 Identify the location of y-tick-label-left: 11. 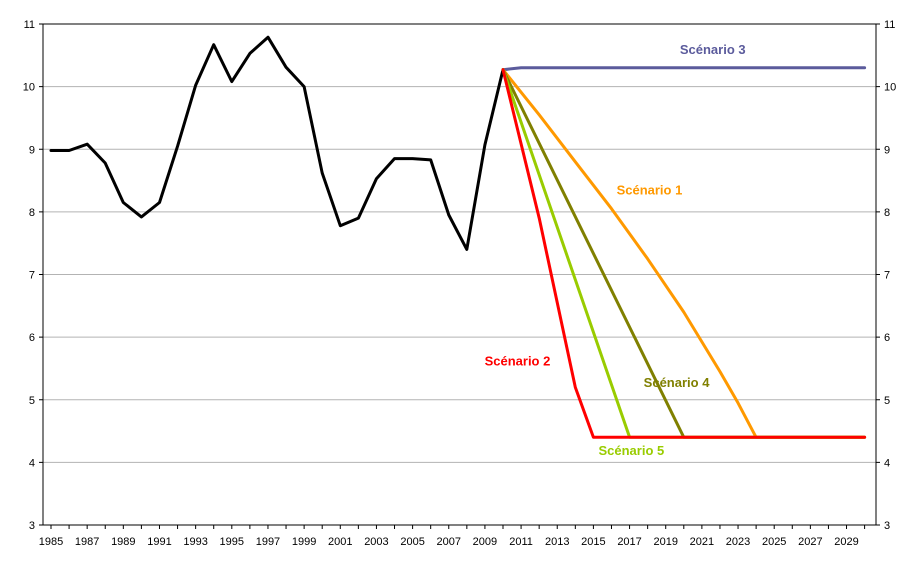
(29, 25).